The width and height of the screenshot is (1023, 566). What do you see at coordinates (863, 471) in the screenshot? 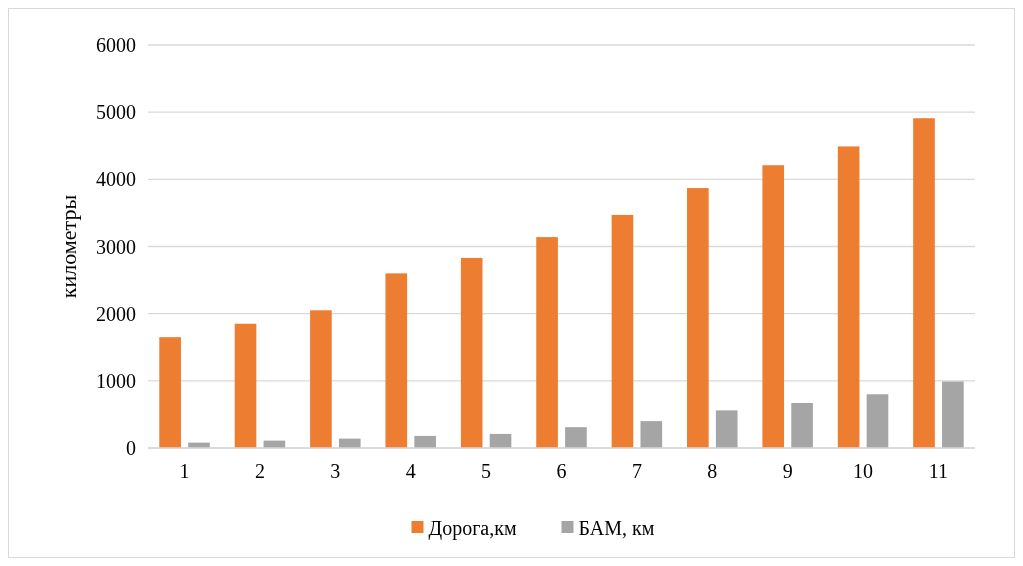
I see `x-tick-label: 10` at bounding box center [863, 471].